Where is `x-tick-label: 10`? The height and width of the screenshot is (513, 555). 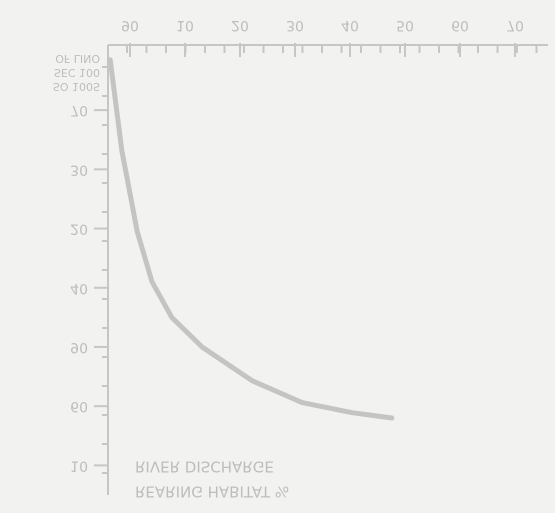
x-tick-label: 10 is located at coordinates (185, 25).